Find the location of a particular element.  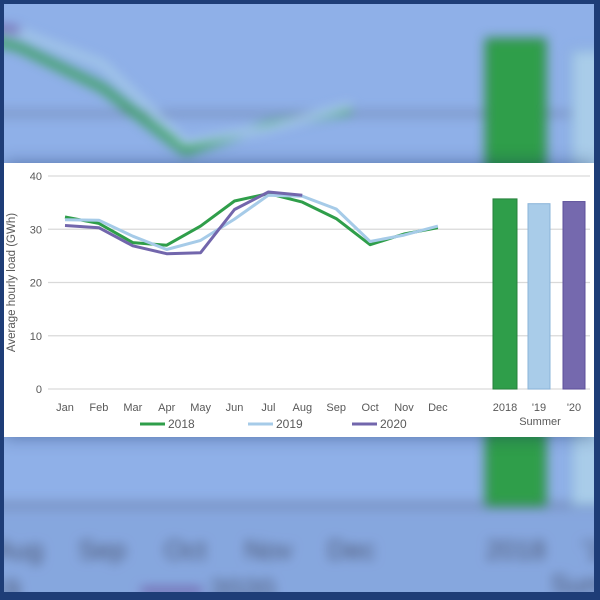

month-label-feb: Feb is located at coordinates (98, 408).